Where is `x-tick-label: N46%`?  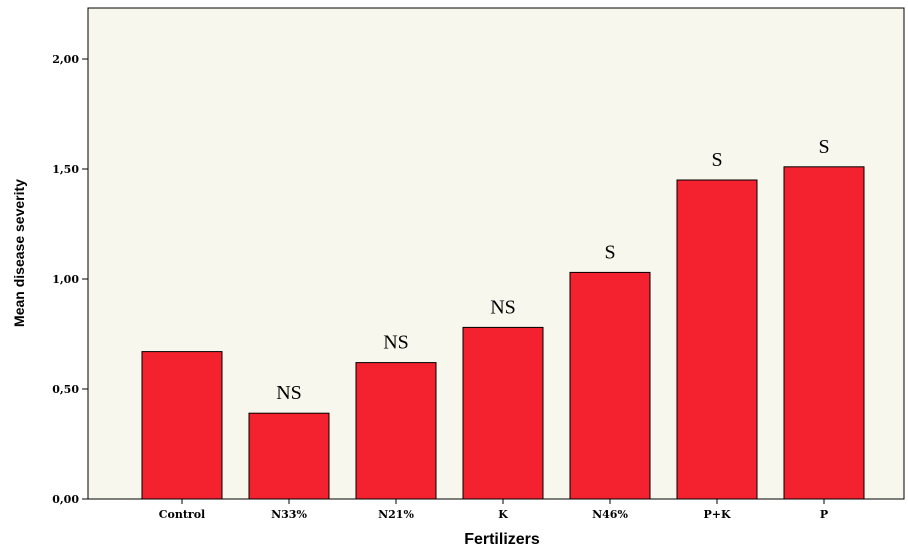 x-tick-label: N46% is located at coordinates (610, 514).